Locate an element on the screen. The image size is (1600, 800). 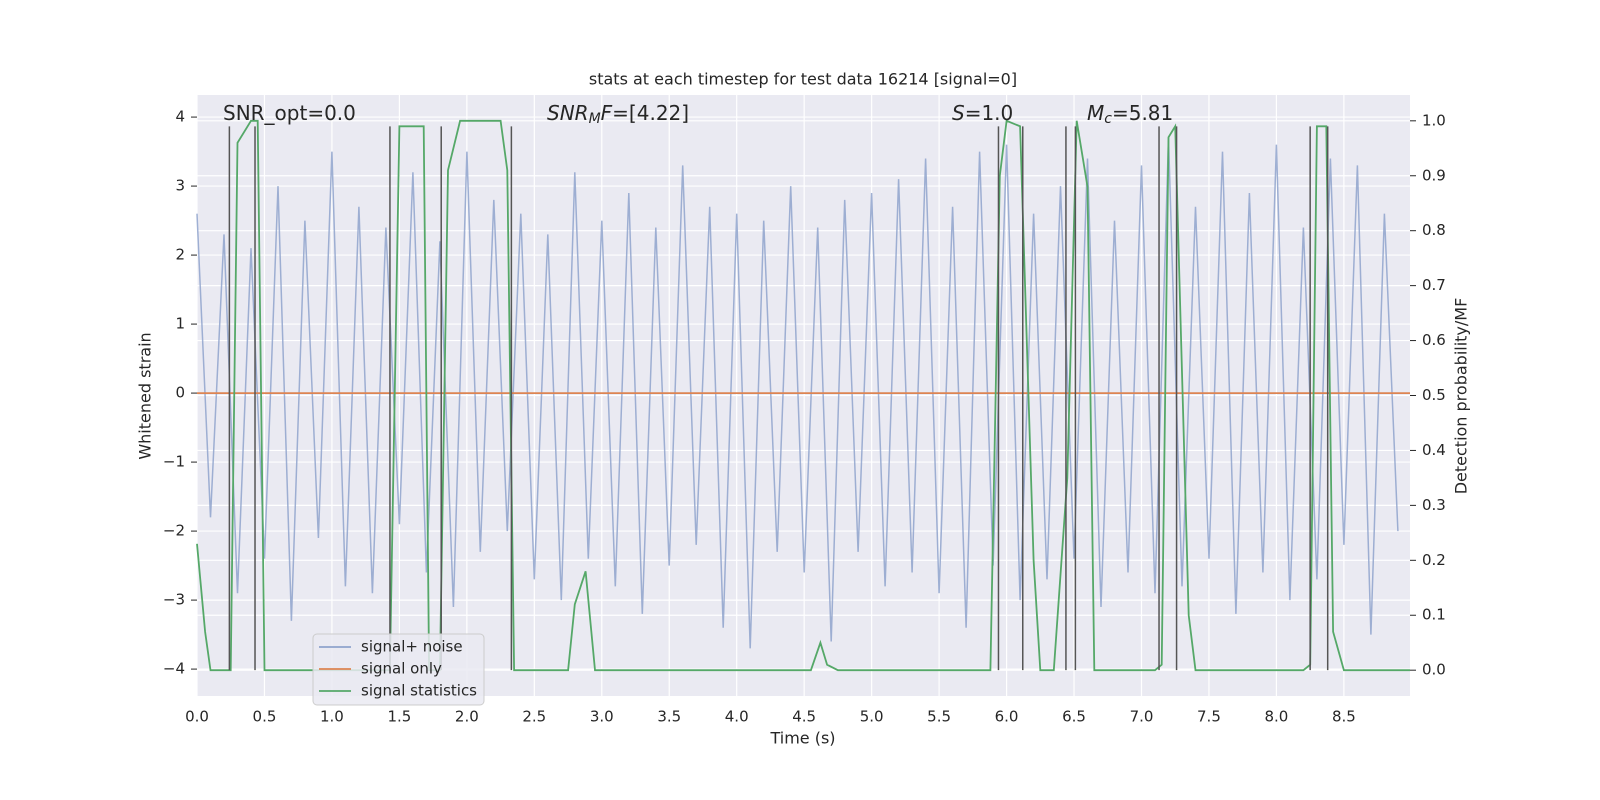
x-axis-label: Time (s) is located at coordinates (802, 738).